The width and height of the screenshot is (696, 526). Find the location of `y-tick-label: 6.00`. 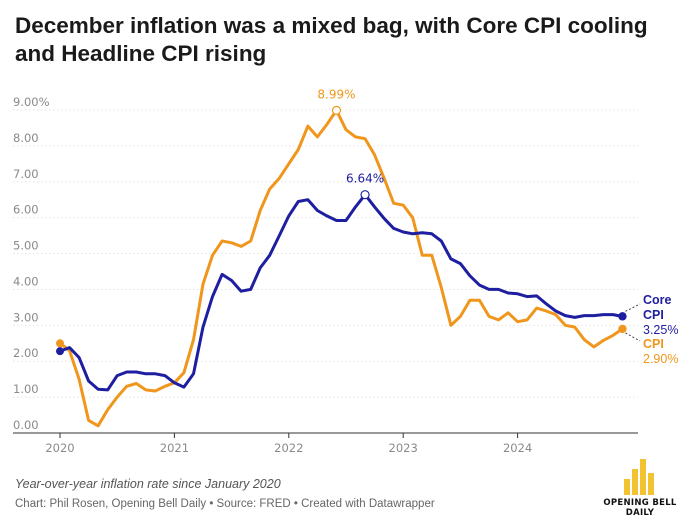

y-tick-label: 6.00 is located at coordinates (26, 210).